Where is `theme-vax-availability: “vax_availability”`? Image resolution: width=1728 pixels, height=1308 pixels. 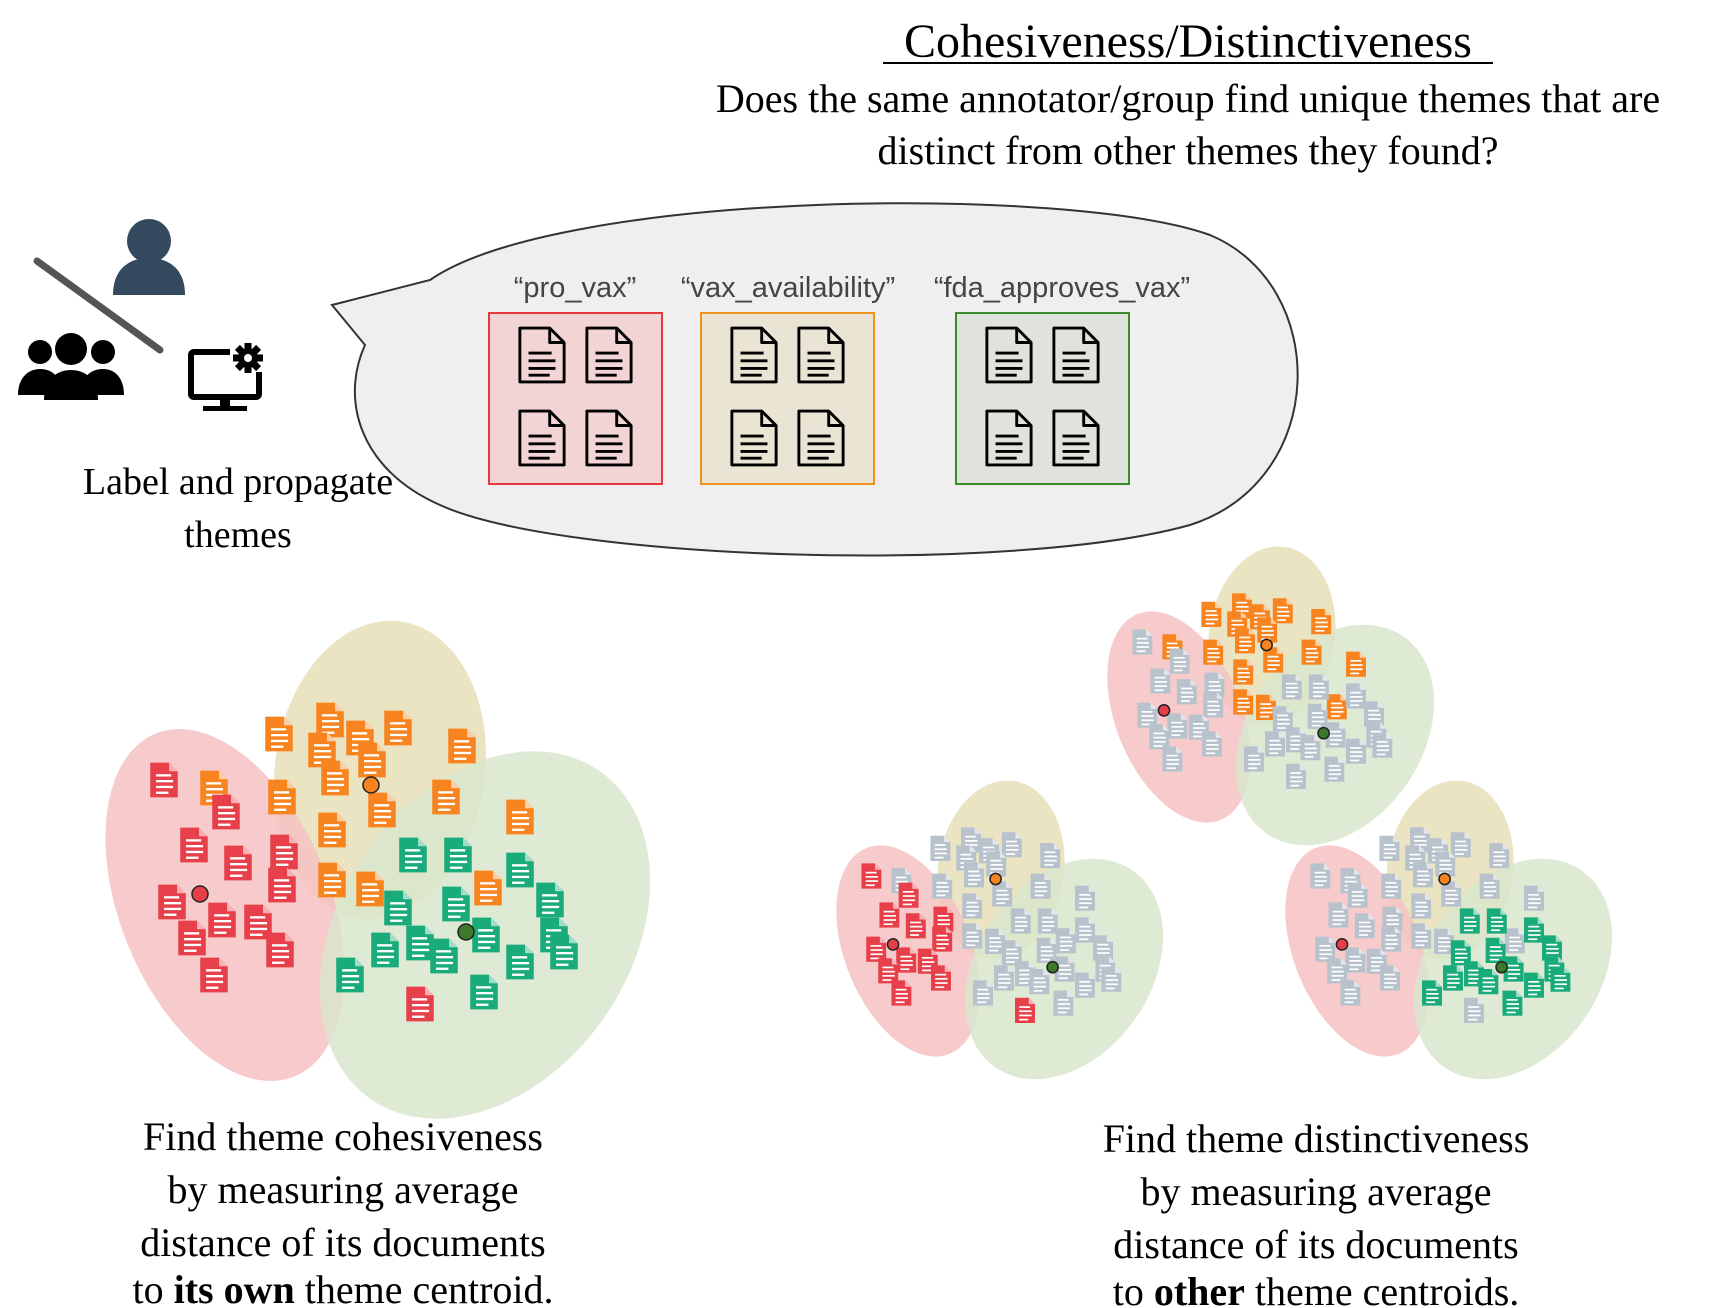 theme-vax-availability: “vax_availability” is located at coordinates (788, 378).